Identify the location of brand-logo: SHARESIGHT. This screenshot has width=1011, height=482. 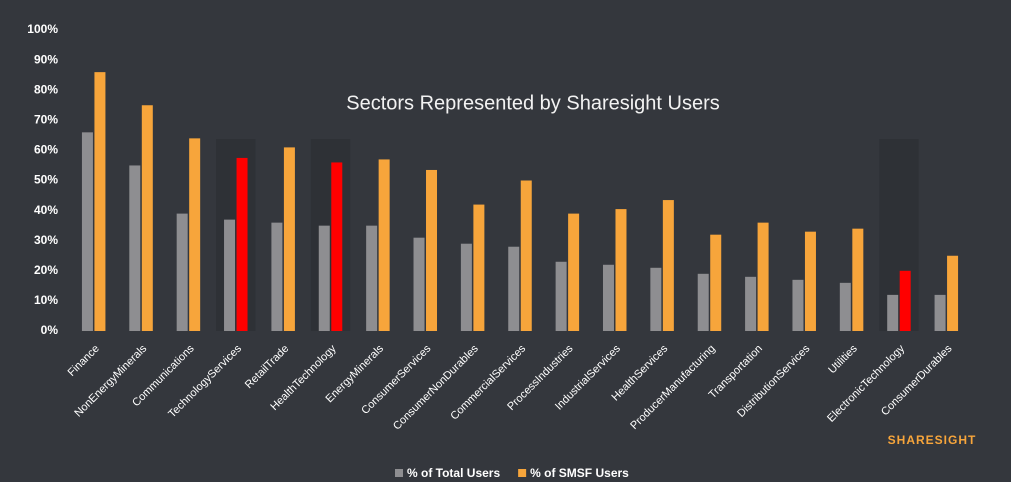
(932, 440).